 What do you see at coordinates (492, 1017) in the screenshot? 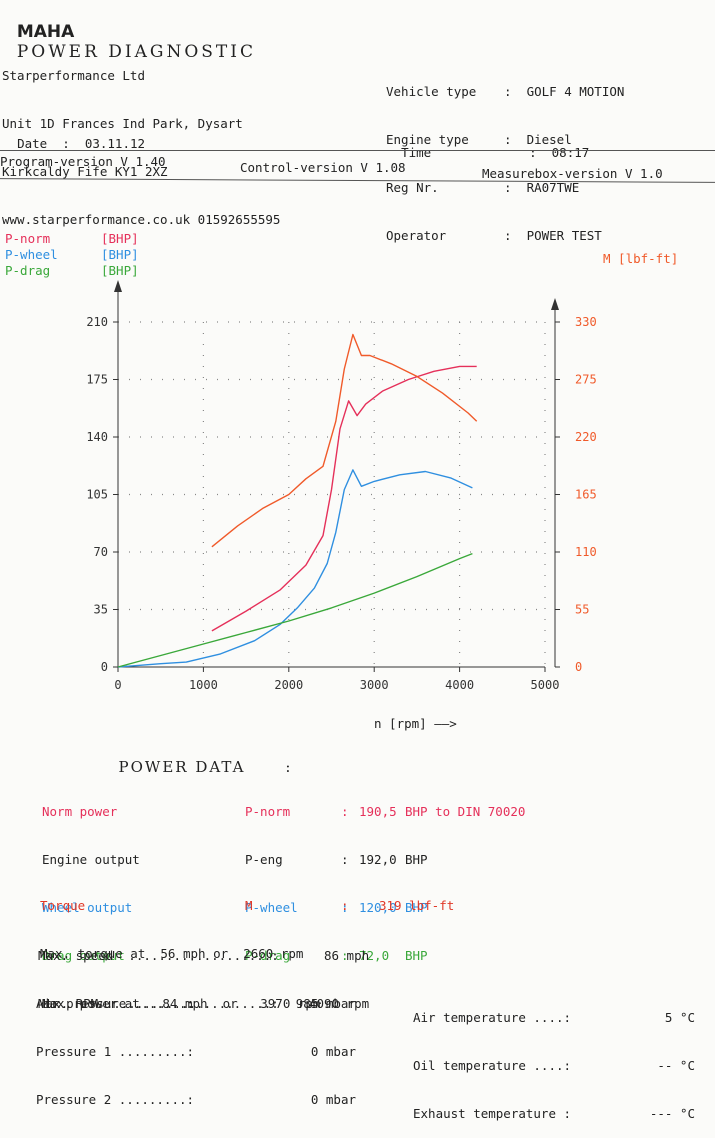
I see `air-temp-label: Air temperature ....:` at bounding box center [492, 1017].